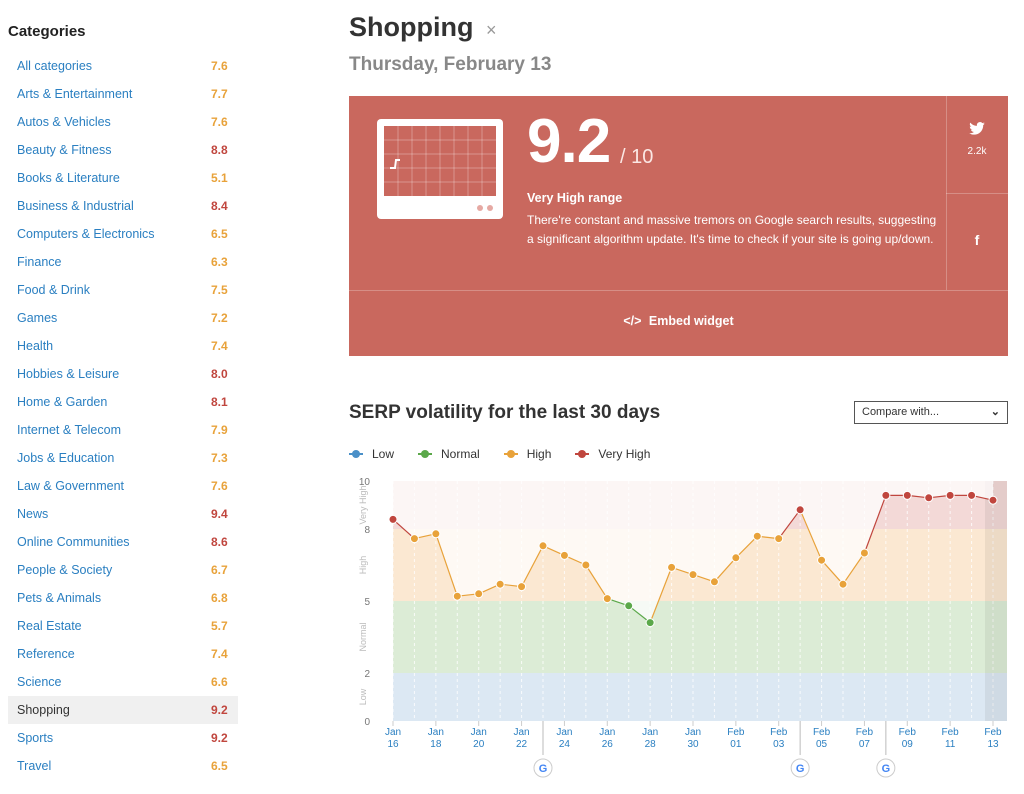 This screenshot has height=794, width=1024. I want to click on category-item: Autos & Vehicles 7.6, so click(123, 122).